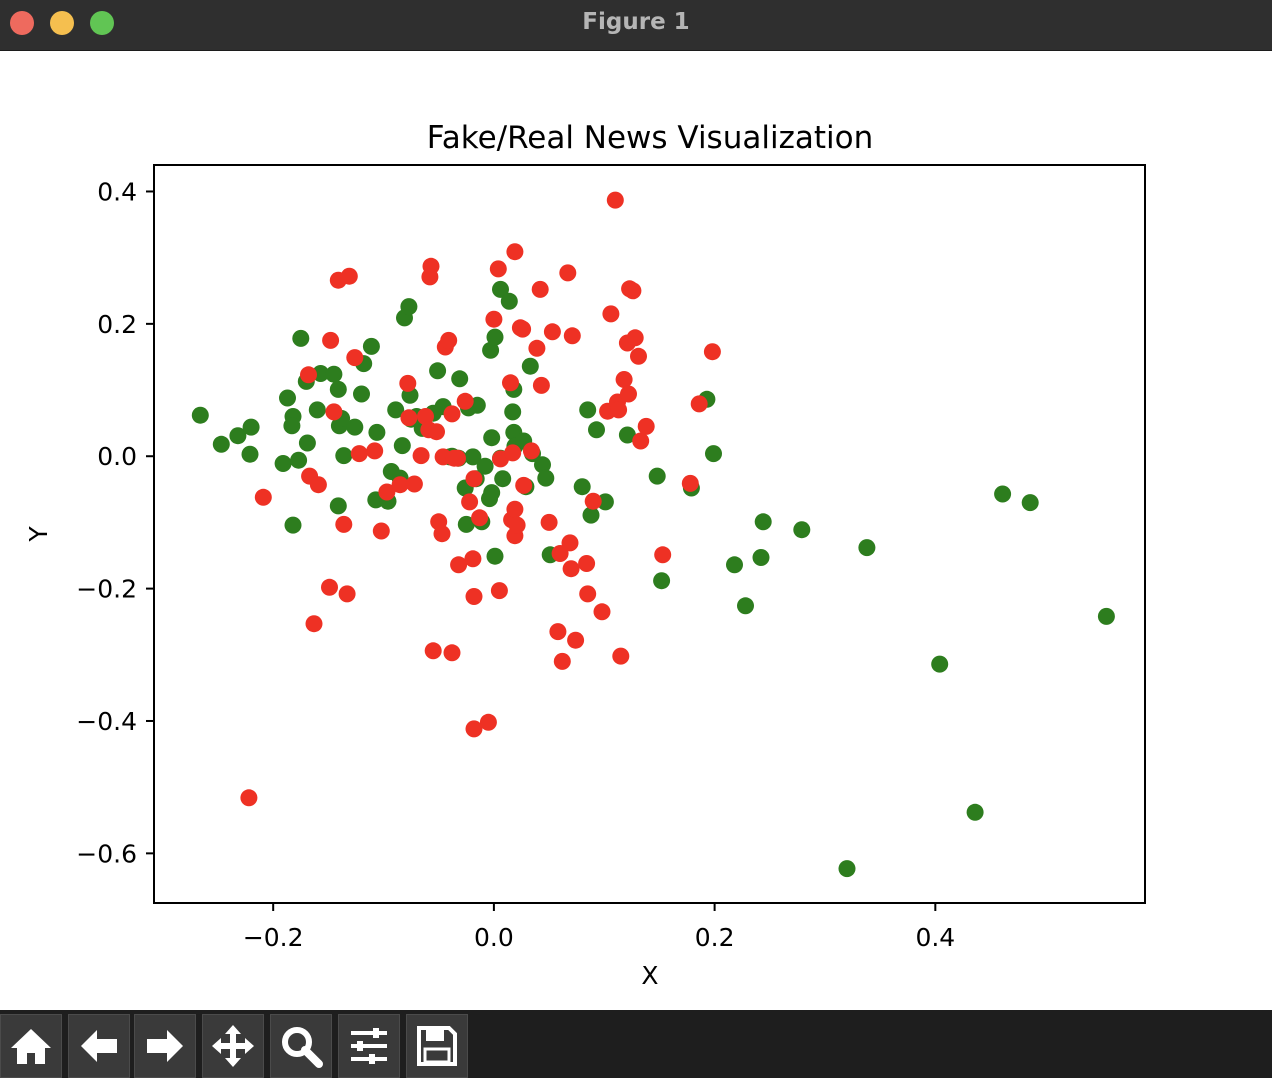 The height and width of the screenshot is (1078, 1272). I want to click on save-icon, so click(437, 1046).